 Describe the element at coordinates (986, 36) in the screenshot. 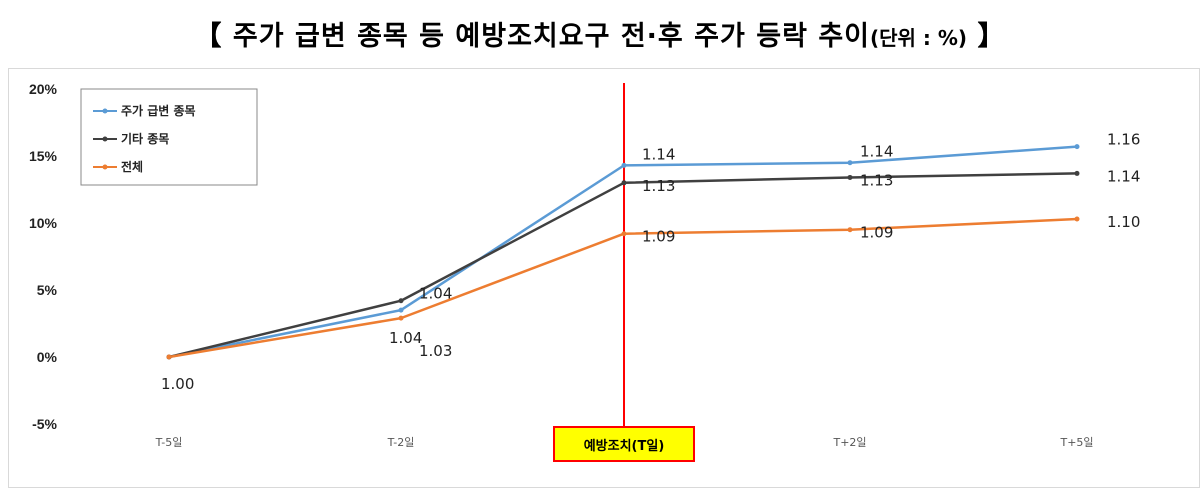

I see `chart-title-close: 】` at that location.